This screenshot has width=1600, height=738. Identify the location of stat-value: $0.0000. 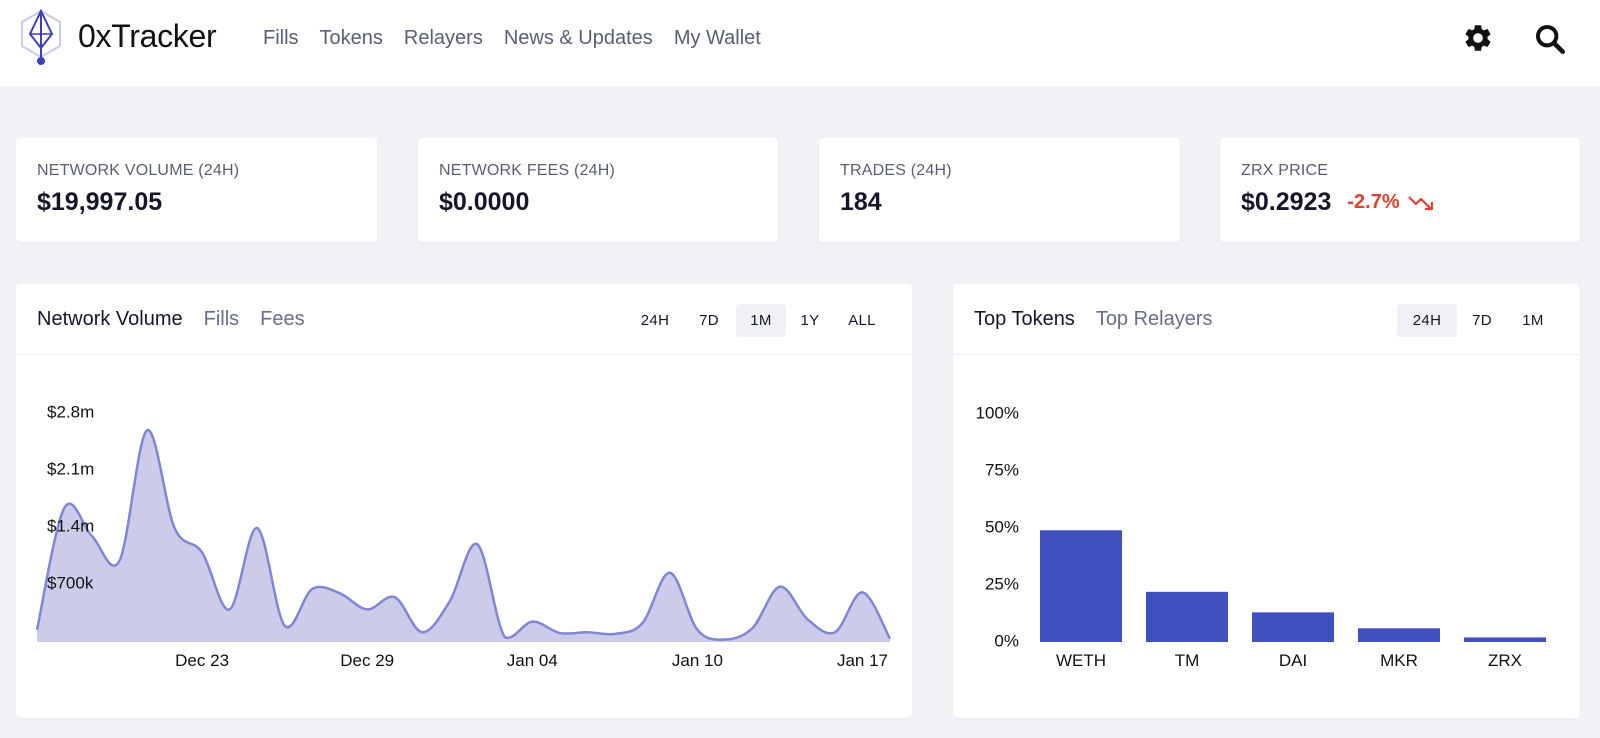
(484, 202).